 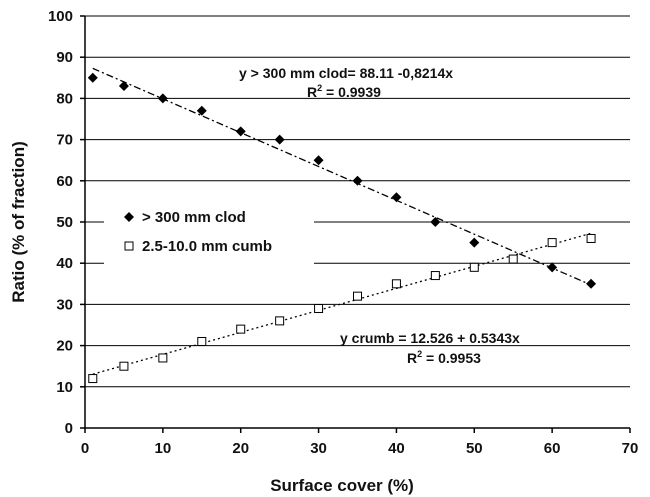 What do you see at coordinates (240, 448) in the screenshot?
I see `x-tick-label: 20` at bounding box center [240, 448].